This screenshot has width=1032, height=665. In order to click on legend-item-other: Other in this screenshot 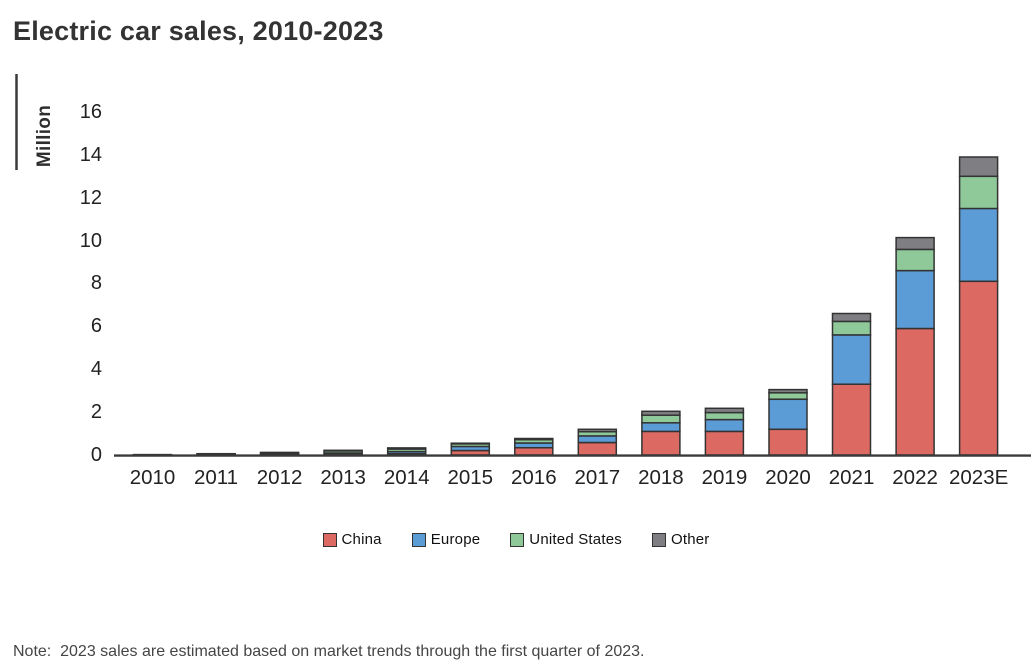, I will do `click(680, 539)`.